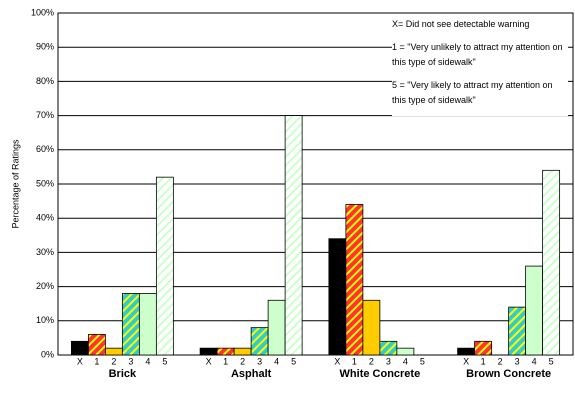  Describe the element at coordinates (45, 115) in the screenshot. I see `y-tick-label: 70%` at that location.